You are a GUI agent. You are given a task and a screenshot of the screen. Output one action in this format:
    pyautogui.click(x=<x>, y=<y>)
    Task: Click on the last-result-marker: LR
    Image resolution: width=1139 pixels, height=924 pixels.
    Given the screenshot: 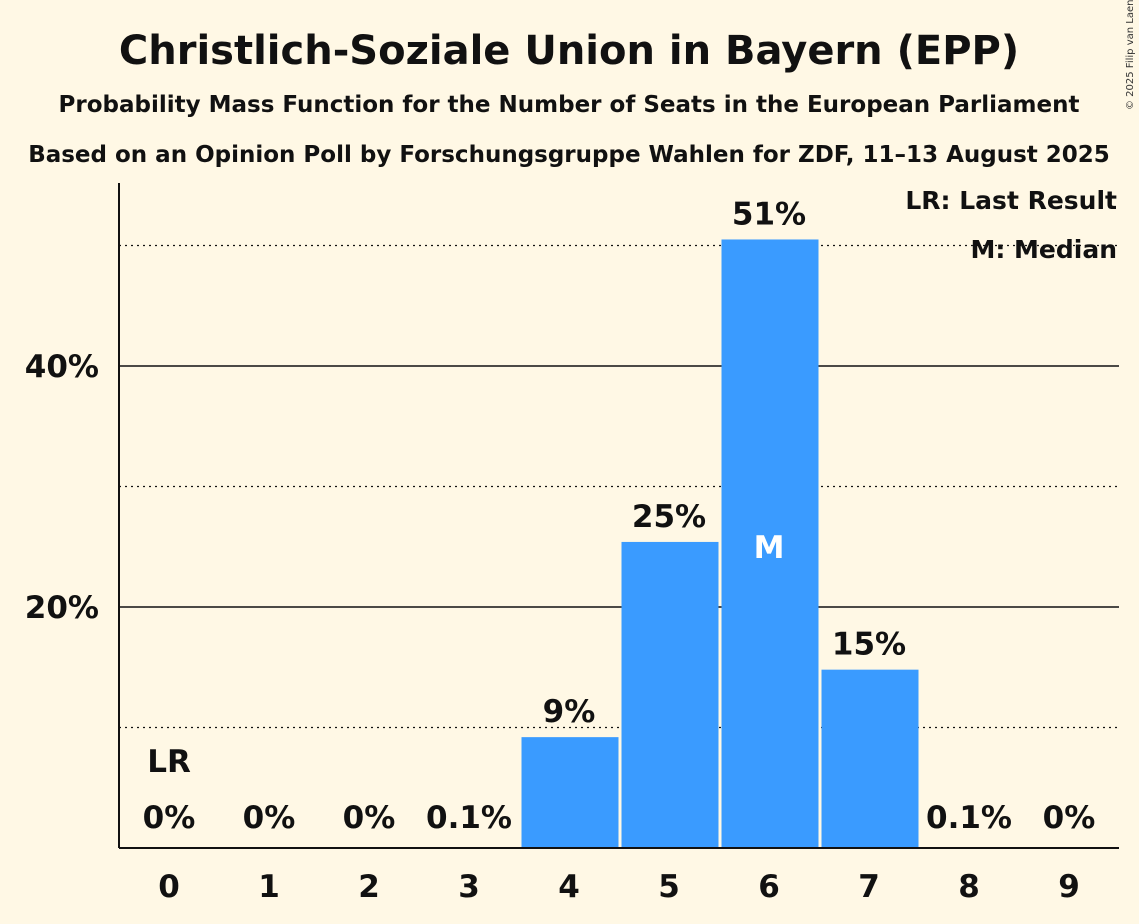 What is the action you would take?
    pyautogui.click(x=169, y=762)
    